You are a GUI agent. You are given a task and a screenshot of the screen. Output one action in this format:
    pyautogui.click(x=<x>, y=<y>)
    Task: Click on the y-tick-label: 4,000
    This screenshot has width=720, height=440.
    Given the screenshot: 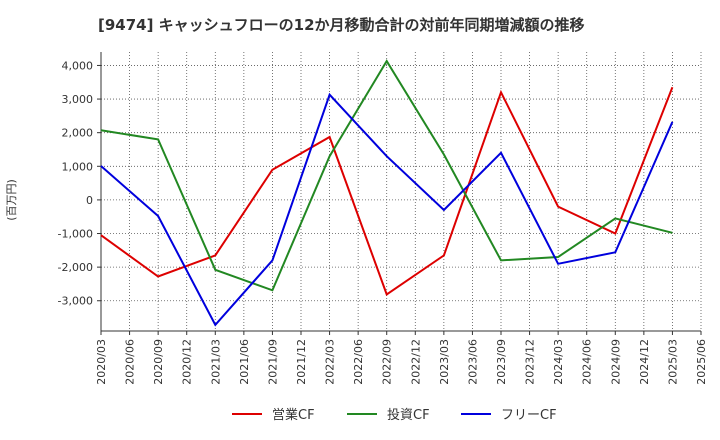 What is the action you would take?
    pyautogui.click(x=78, y=65)
    